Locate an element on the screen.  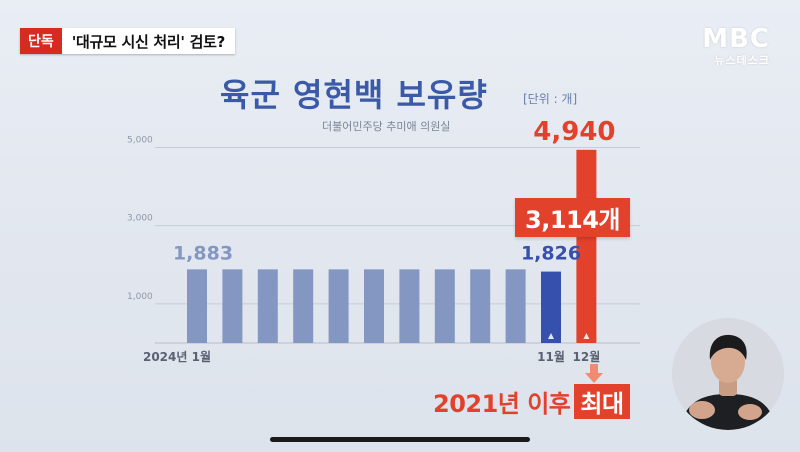
chart-title: 육군 영현백 보유량 is located at coordinates (354, 95).